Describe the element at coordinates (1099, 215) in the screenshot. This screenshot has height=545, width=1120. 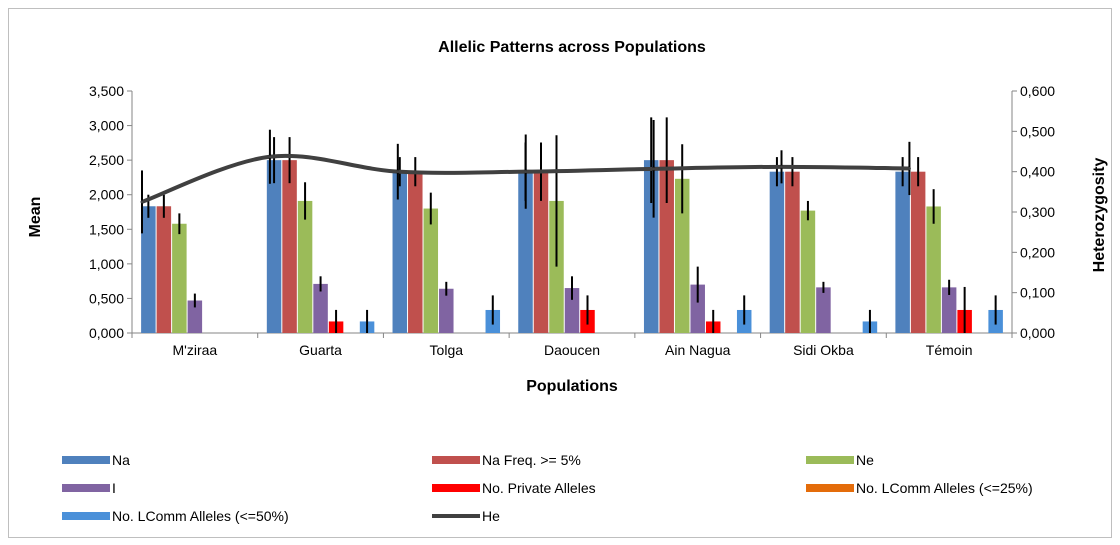
I see `y2-axis-label: Heterozygosity` at that location.